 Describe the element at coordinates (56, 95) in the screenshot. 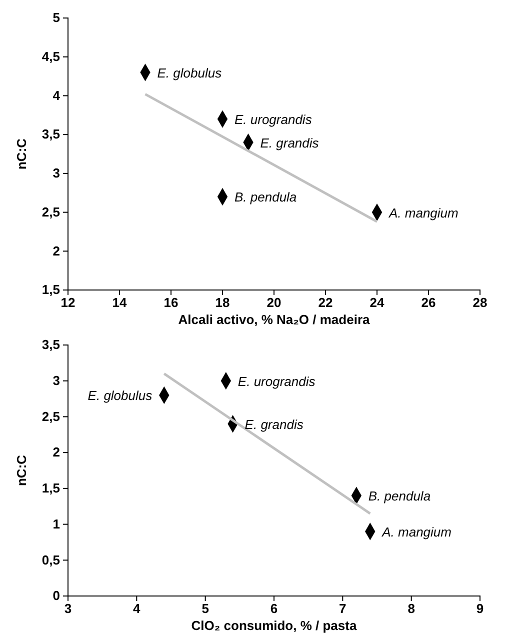

I see `y-tick-label: 4` at that location.